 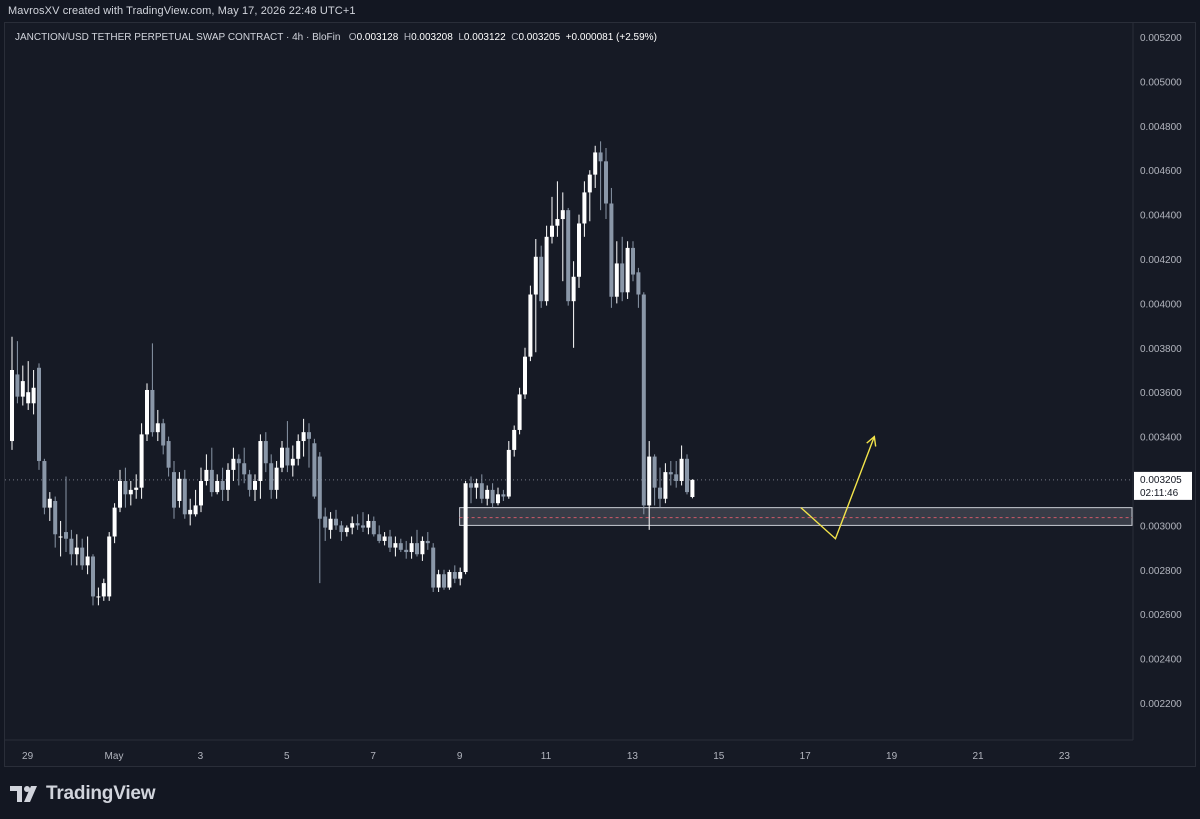 I want to click on footer-branding: TradingView, so click(x=83, y=794).